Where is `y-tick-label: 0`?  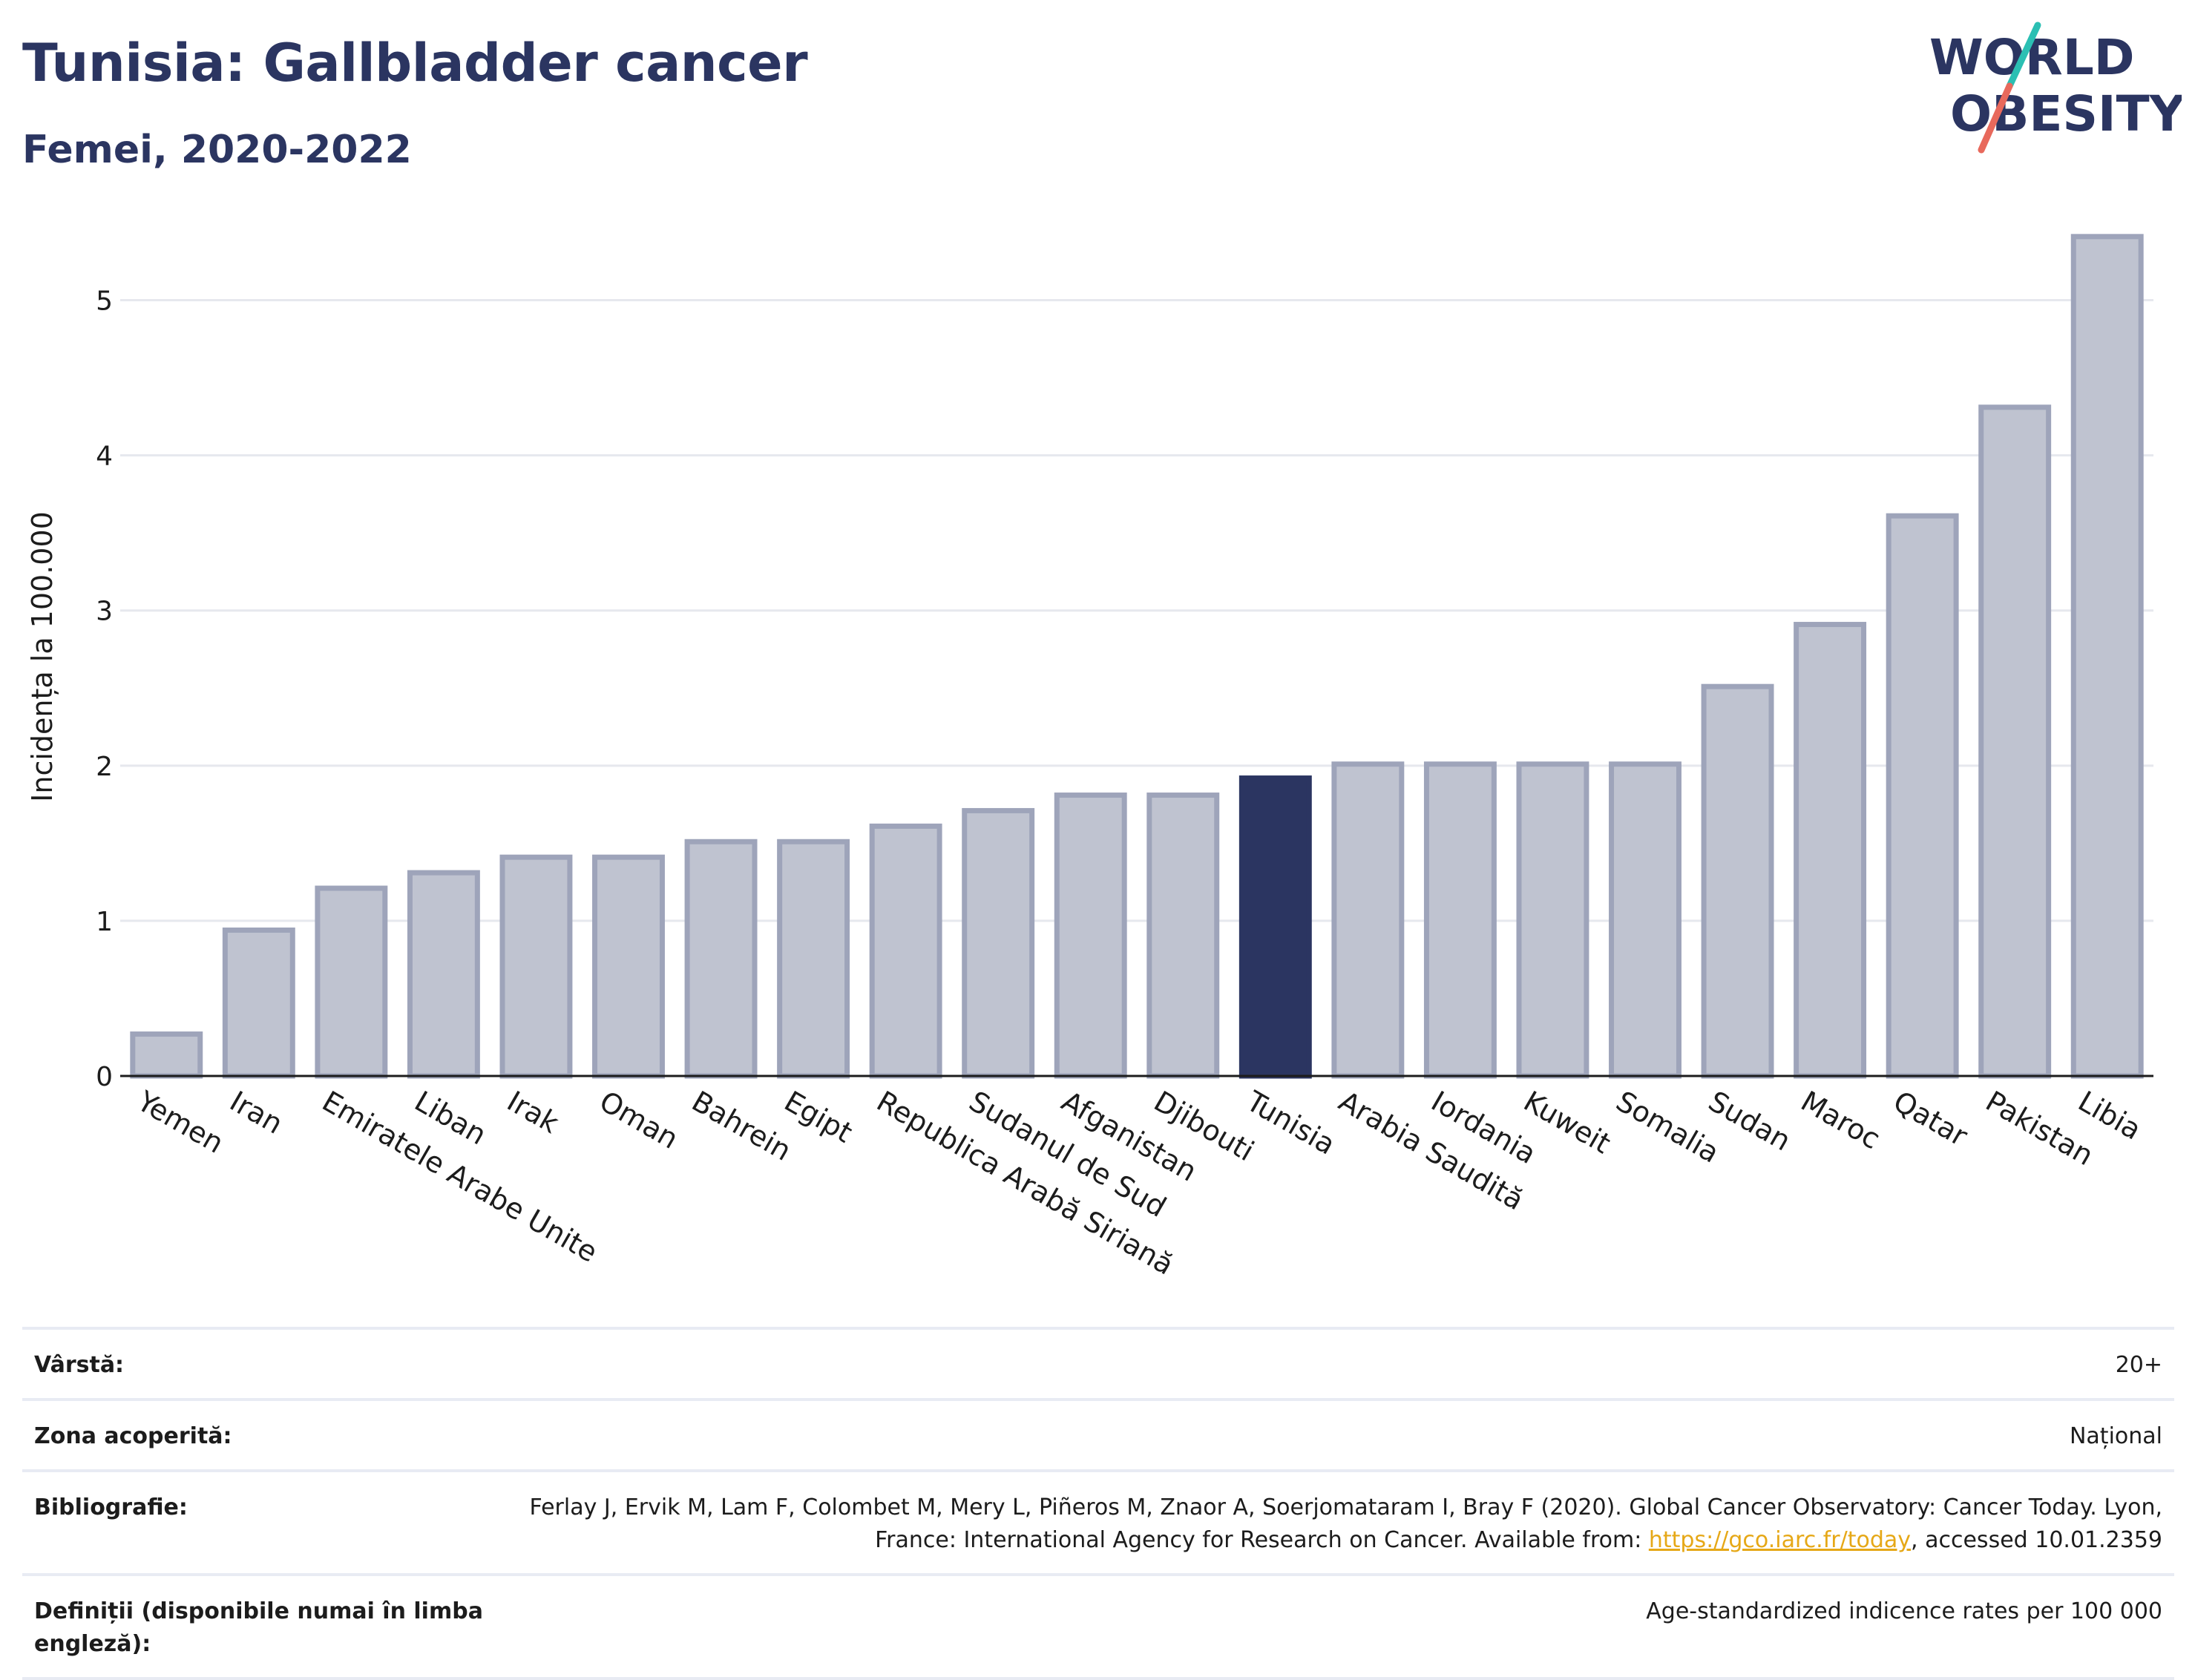 y-tick-label: 0 is located at coordinates (104, 1077).